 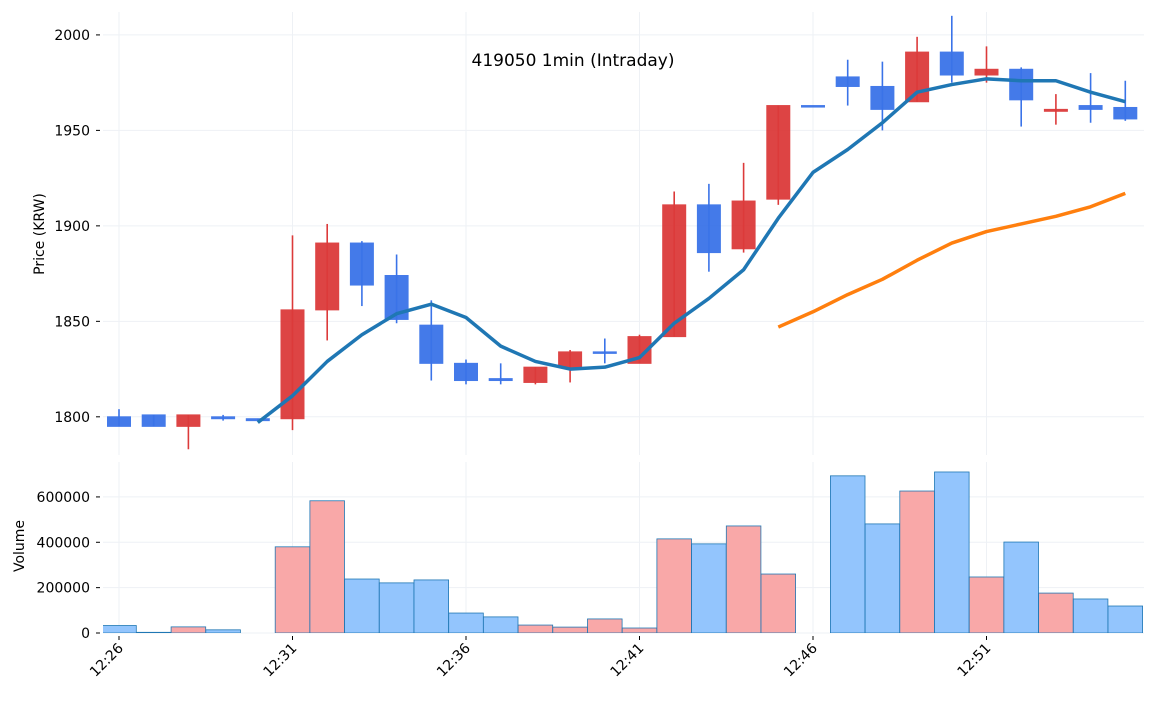 I want to click on volume-tick-label: 200000, so click(x=63, y=589).